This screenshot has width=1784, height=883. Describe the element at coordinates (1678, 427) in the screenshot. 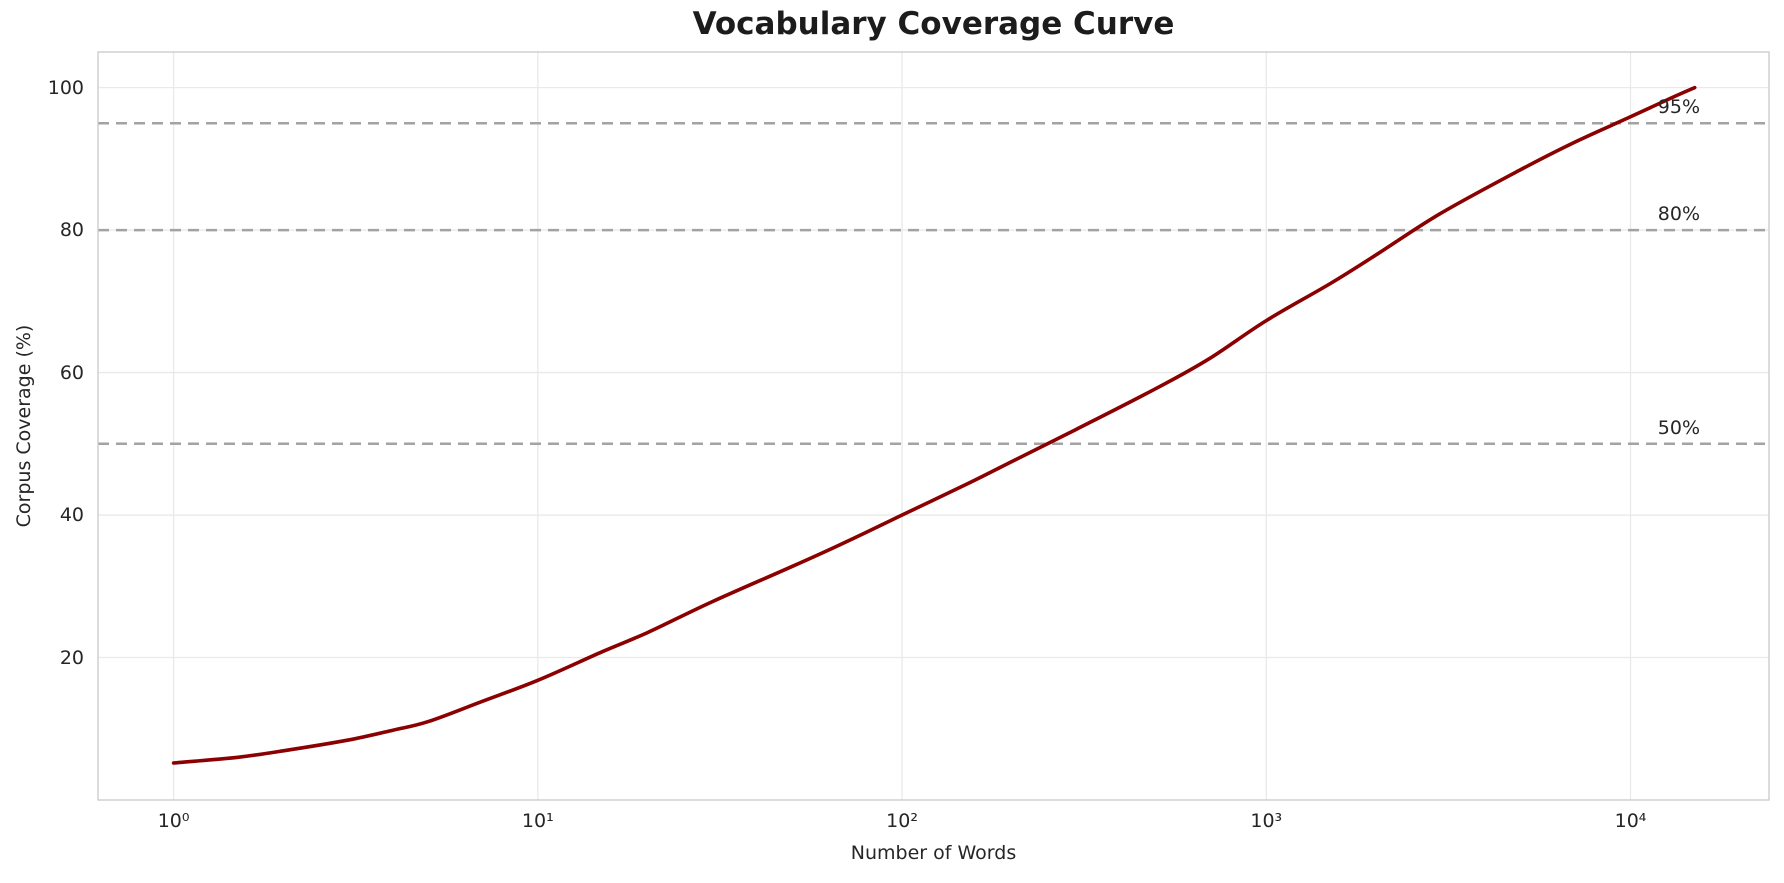

I see `reference-line-label: 50%` at that location.